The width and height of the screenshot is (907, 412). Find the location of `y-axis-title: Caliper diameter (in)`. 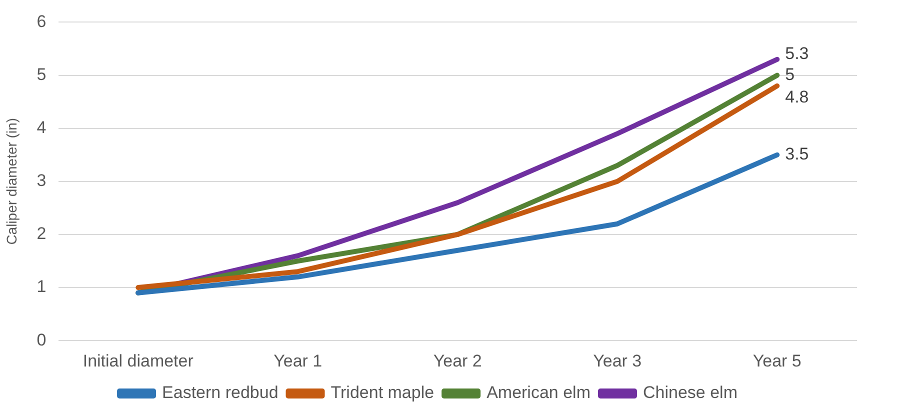

y-axis-title: Caliper diameter (in) is located at coordinates (11, 181).